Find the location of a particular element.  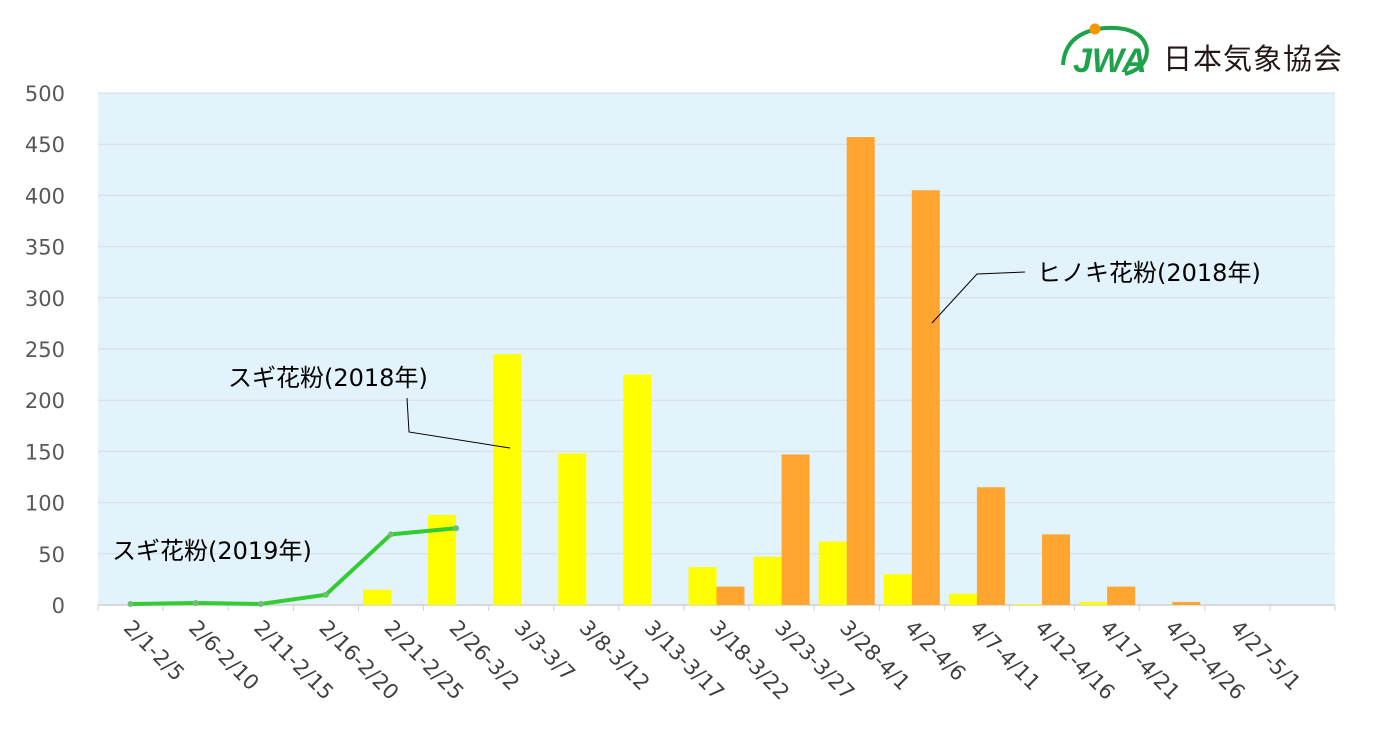

x-tick-label: 3/8-3/12 is located at coordinates (615, 656).